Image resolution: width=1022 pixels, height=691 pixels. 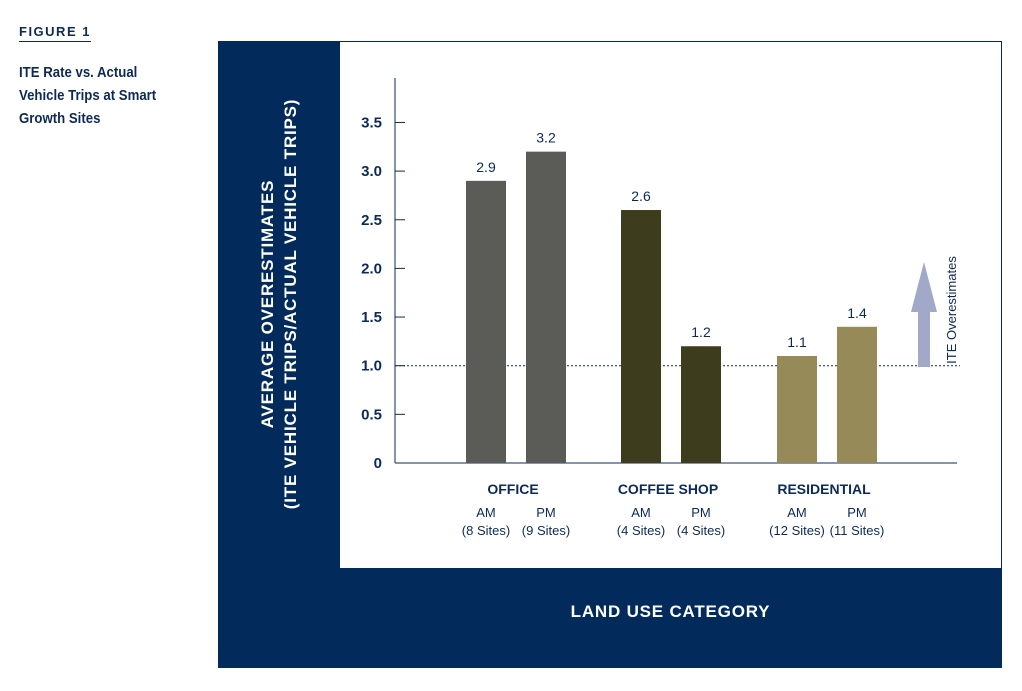 What do you see at coordinates (668, 489) in the screenshot?
I see `category-label: COFFEE SHOP` at bounding box center [668, 489].